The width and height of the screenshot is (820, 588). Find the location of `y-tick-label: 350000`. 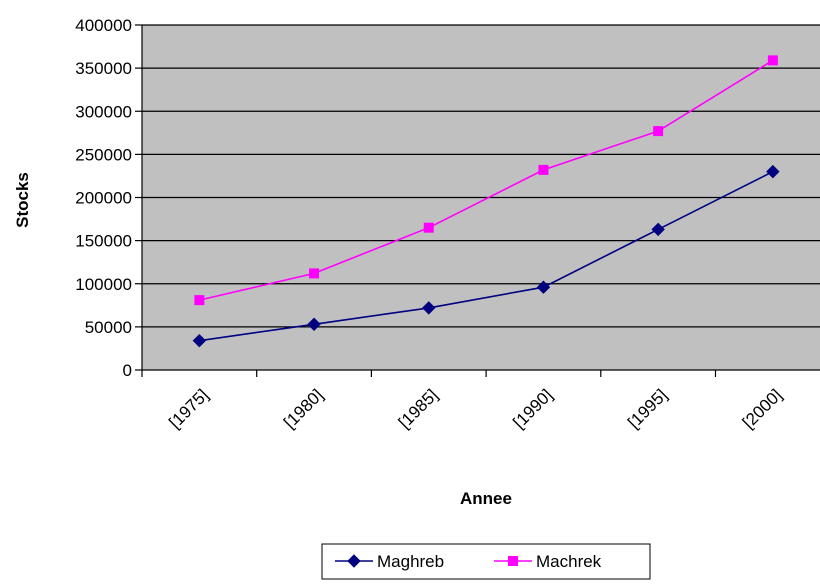

y-tick-label: 350000 is located at coordinates (103, 68).